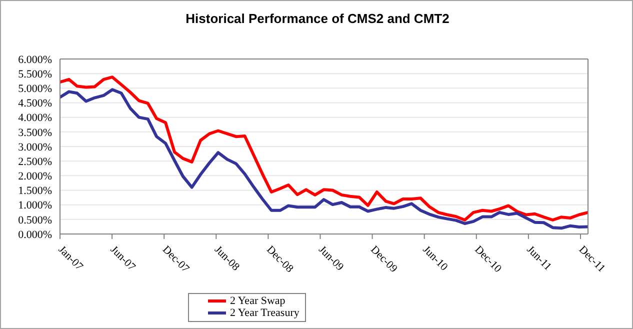 The width and height of the screenshot is (633, 329). What do you see at coordinates (317, 18) in the screenshot?
I see `chart-title: Historical Performance of CMS2 and CMT2` at bounding box center [317, 18].